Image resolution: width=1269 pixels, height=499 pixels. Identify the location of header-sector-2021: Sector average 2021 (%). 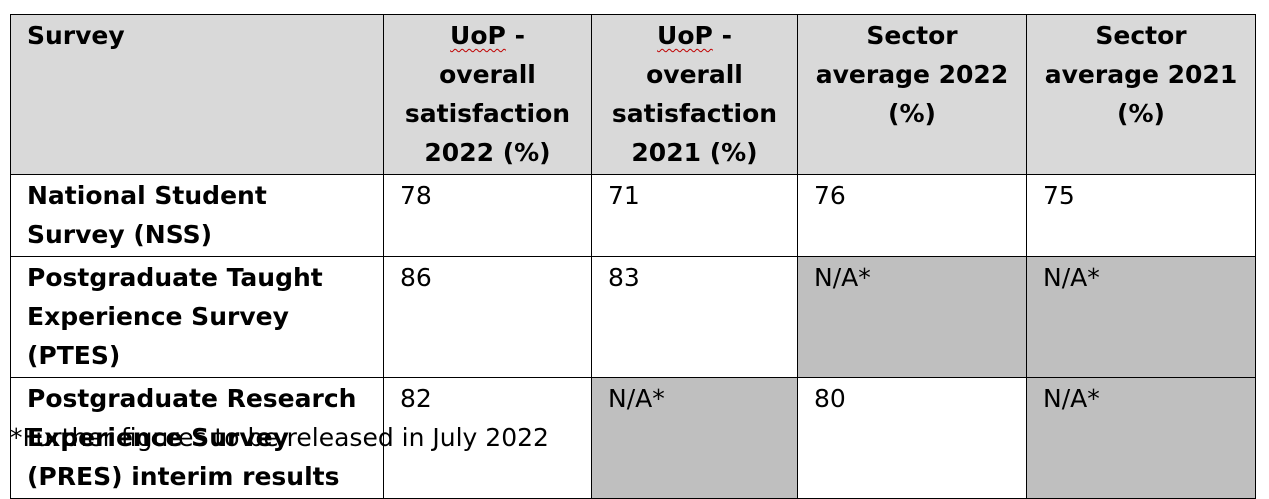
(1141, 94).